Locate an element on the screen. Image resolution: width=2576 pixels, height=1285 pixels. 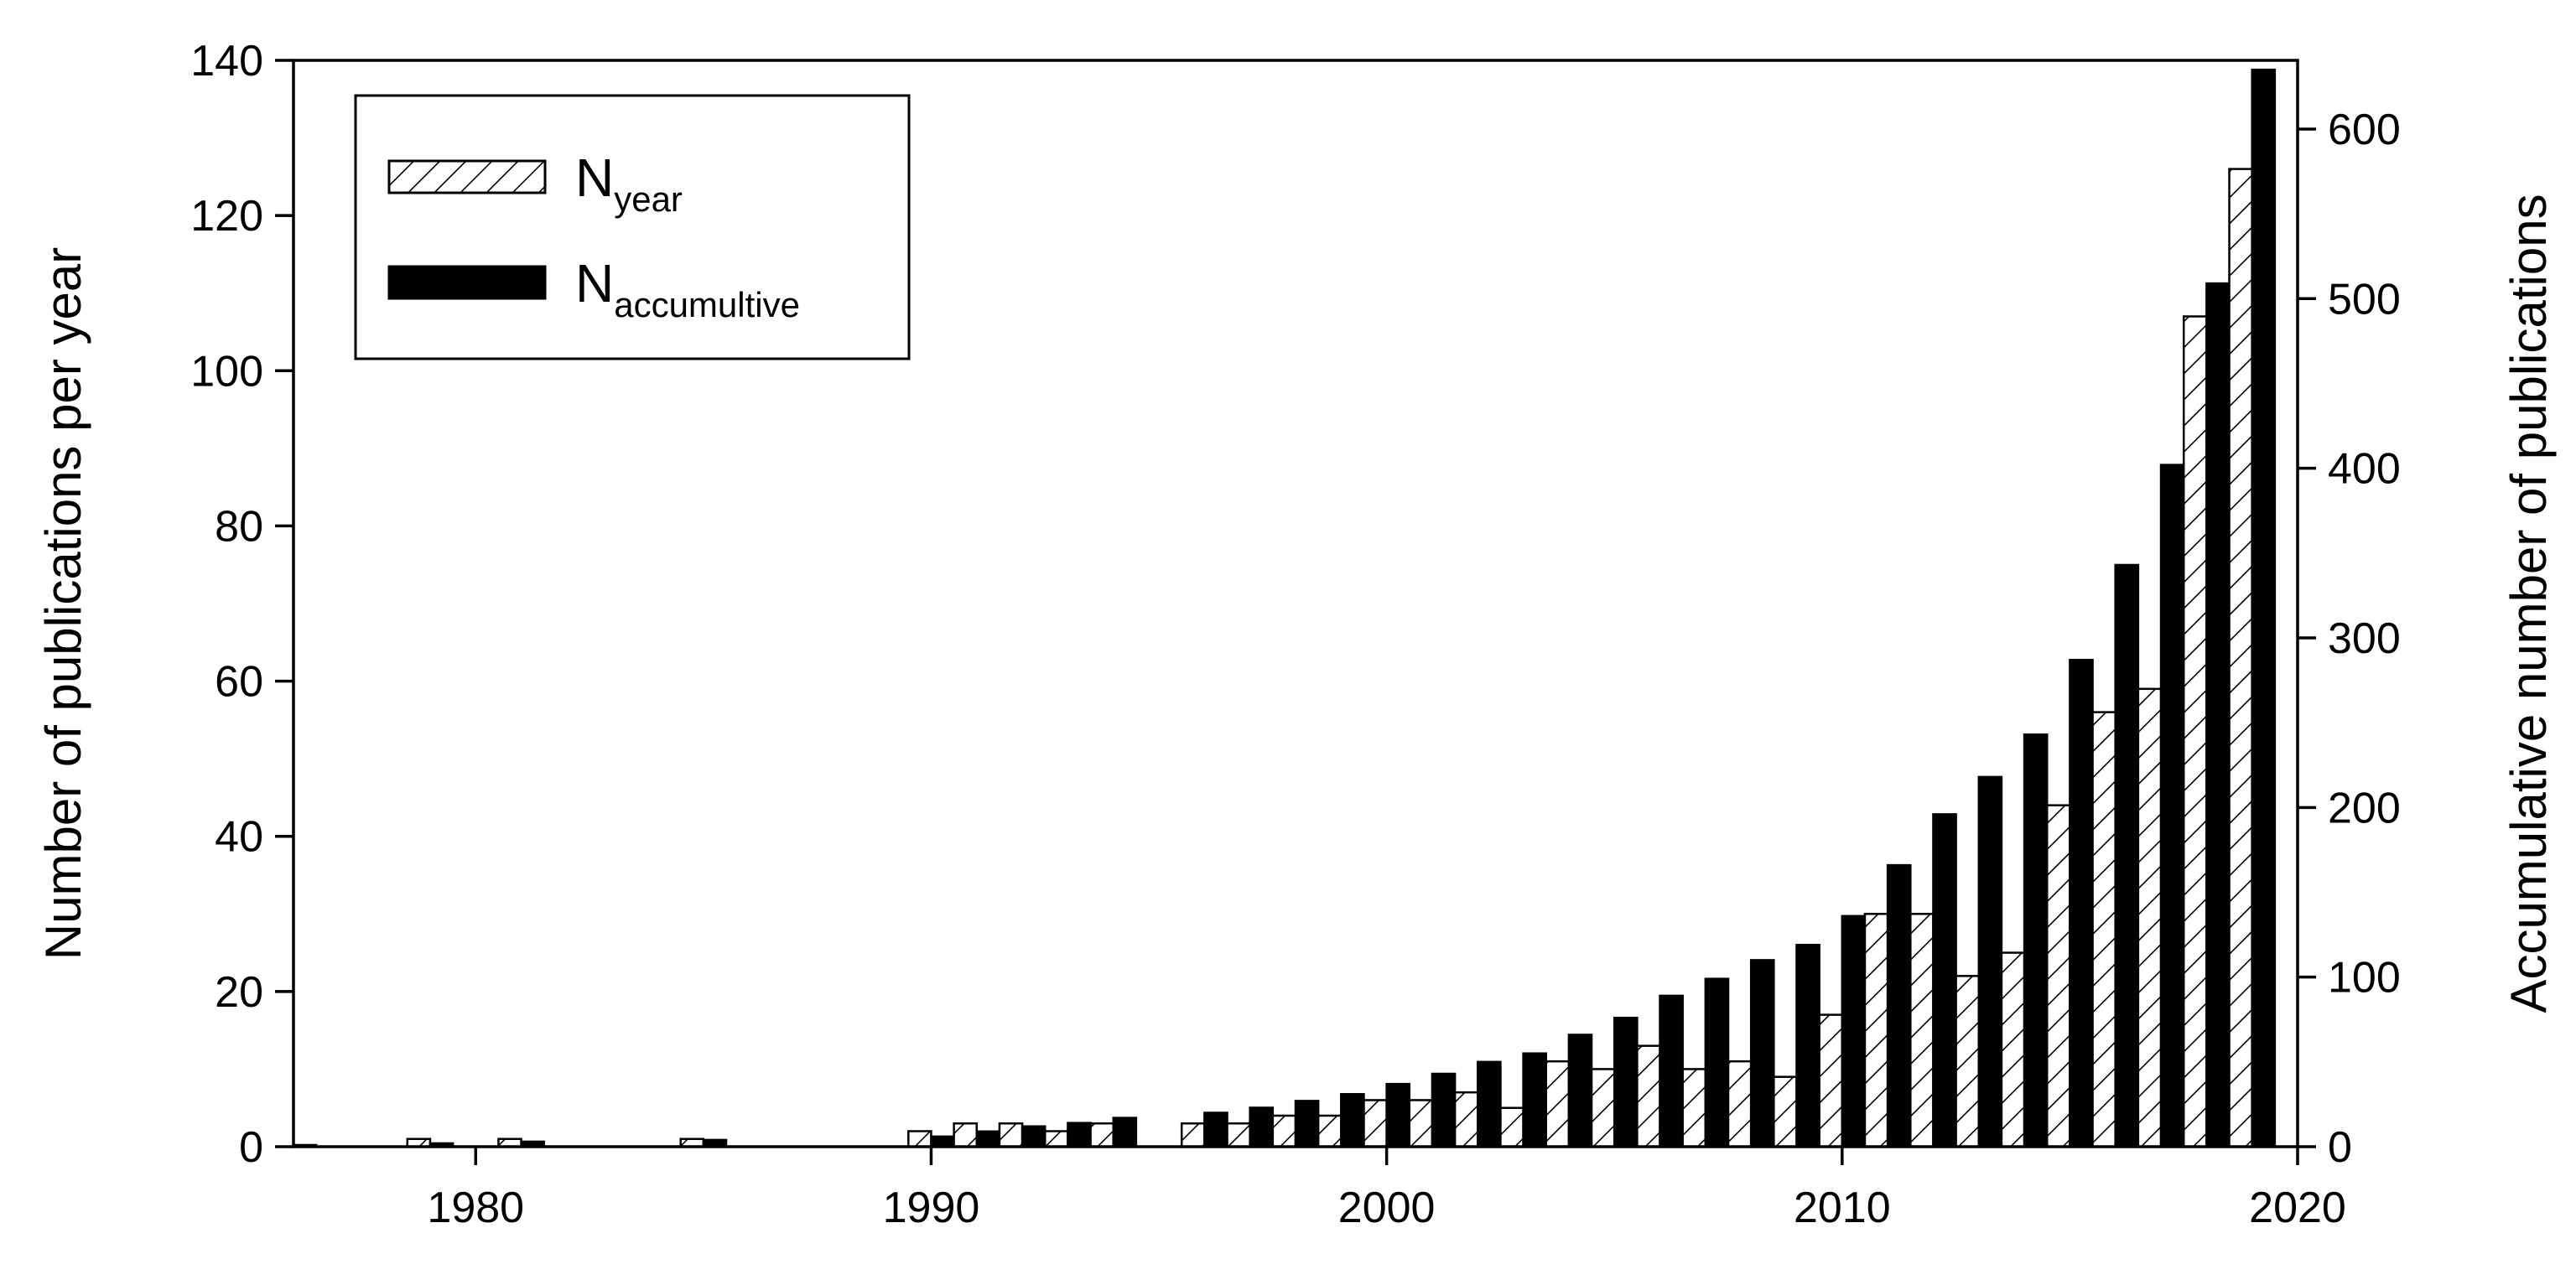
bar-accumultive-1996 is located at coordinates (1215, 1129).